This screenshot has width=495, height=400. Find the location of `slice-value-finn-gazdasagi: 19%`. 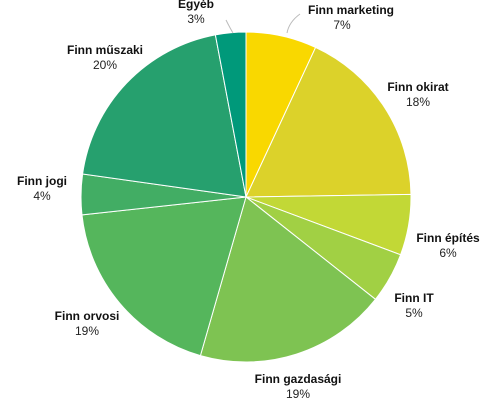

slice-value-finn-gazdasagi: 19% is located at coordinates (298, 393).